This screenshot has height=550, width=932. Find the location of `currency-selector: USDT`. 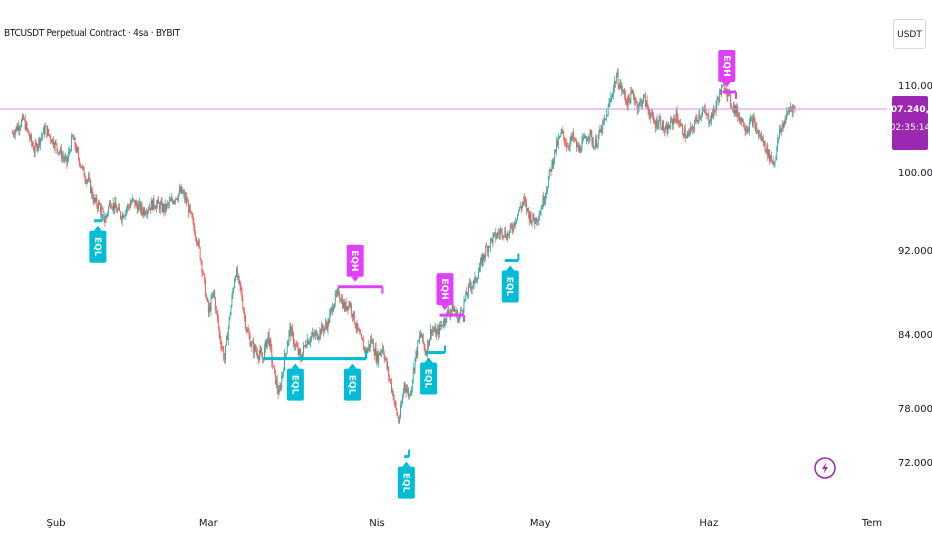

currency-selector: USDT is located at coordinates (909, 34).